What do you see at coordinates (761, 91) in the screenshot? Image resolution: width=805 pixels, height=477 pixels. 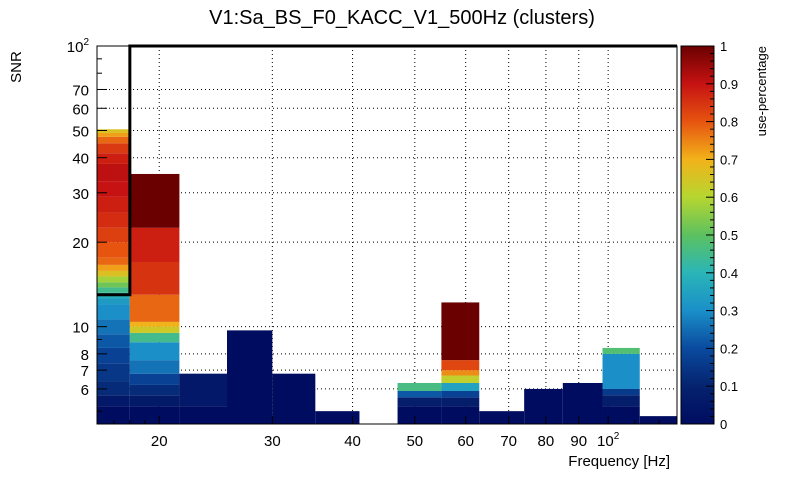 I see `colorbar-label: use-percentage` at bounding box center [761, 91].